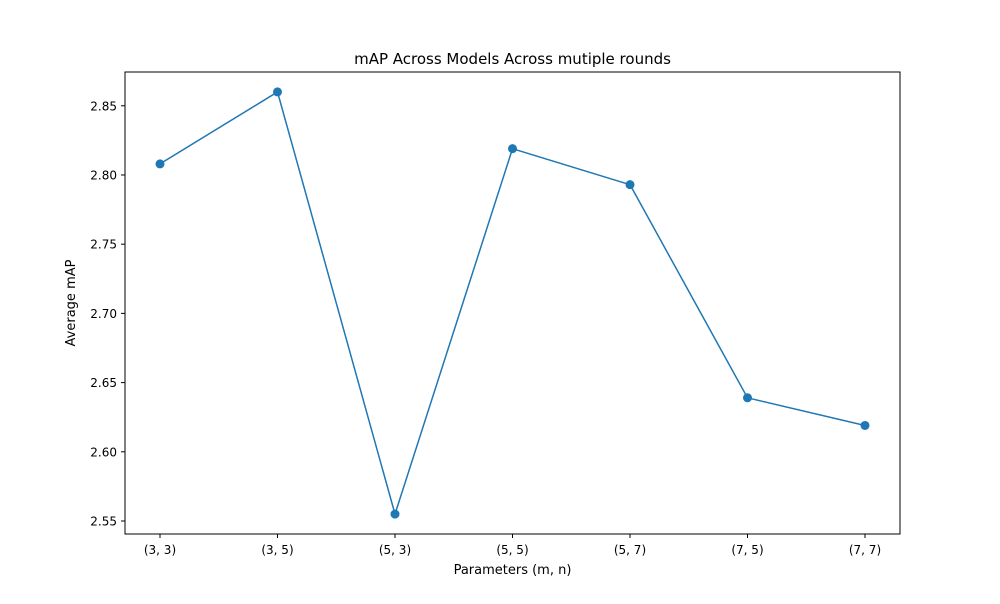 The height and width of the screenshot is (604, 1000). I want to click on x-axis-label: Parameters (m, n), so click(513, 570).